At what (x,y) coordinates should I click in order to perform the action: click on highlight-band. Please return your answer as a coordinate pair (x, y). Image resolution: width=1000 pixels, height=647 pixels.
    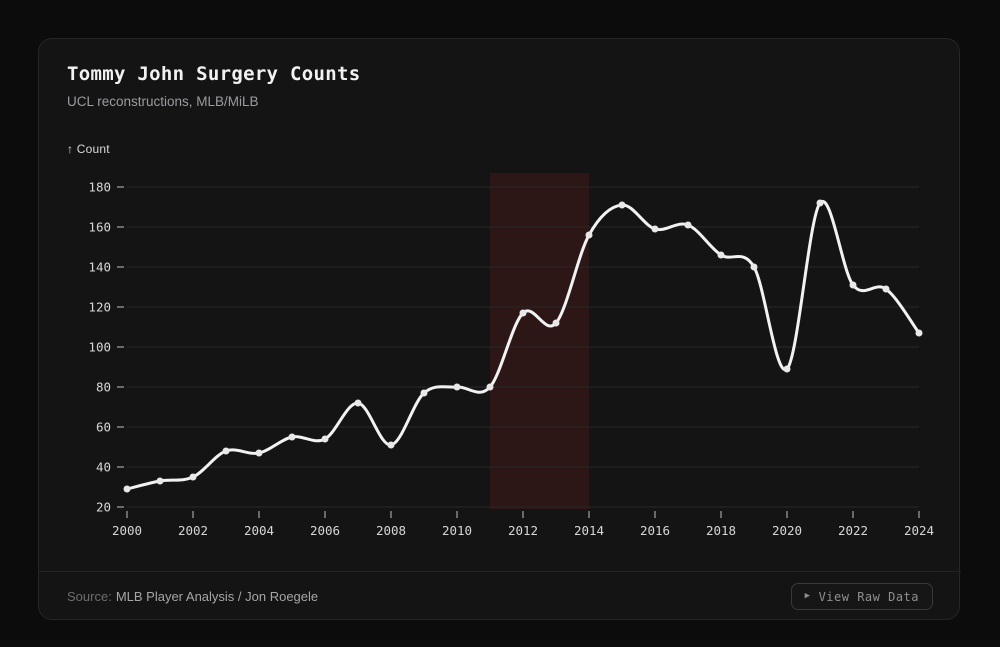
    Looking at the image, I should click on (539, 341).